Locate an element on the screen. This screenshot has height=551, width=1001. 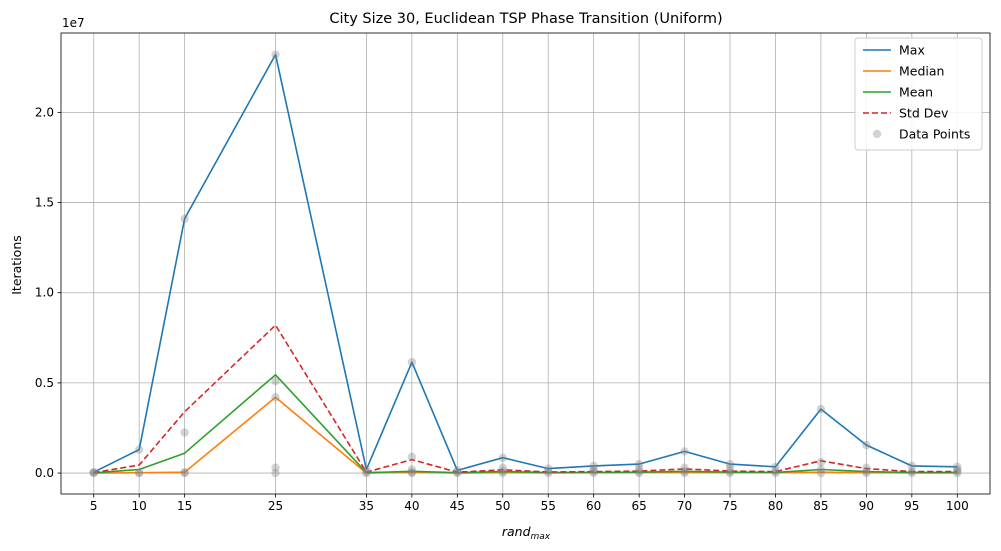
y-tick-label: 2.0 is located at coordinates (44, 112).